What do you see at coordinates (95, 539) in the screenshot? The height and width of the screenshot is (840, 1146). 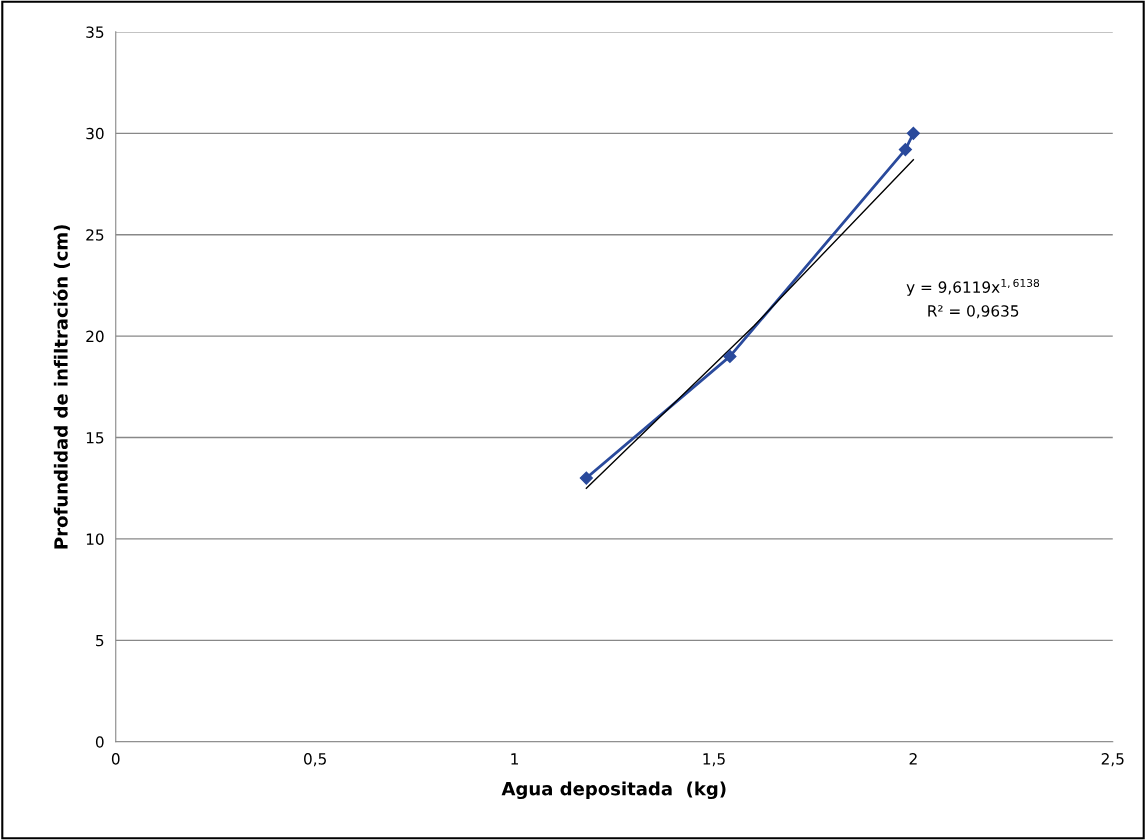 I see `y-tick-label: 10` at bounding box center [95, 539].